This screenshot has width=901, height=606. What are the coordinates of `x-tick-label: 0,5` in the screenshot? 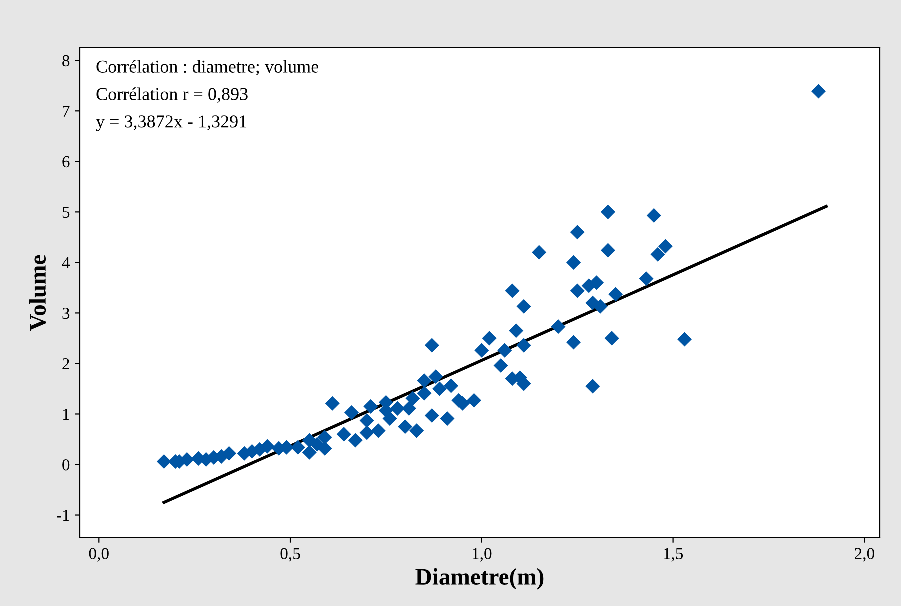 It's located at (290, 555).